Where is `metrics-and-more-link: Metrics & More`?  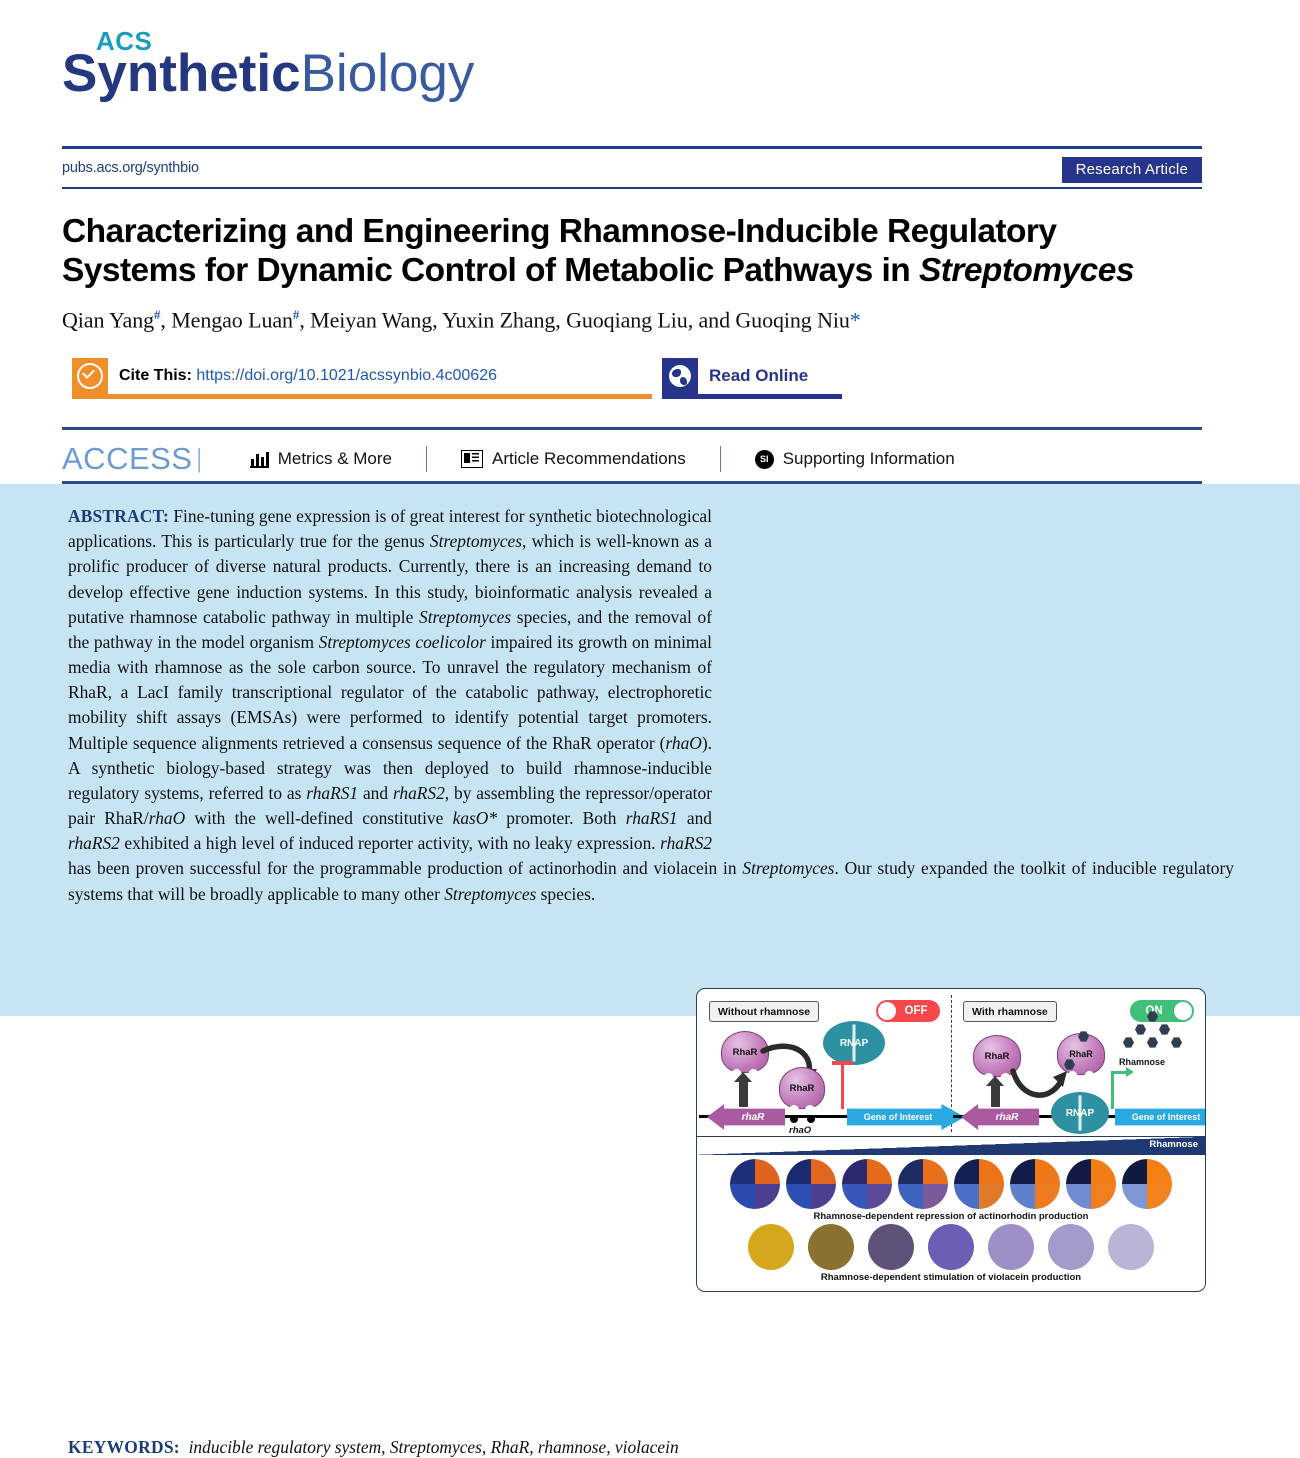 metrics-and-more-link: Metrics & More is located at coordinates (320, 459).